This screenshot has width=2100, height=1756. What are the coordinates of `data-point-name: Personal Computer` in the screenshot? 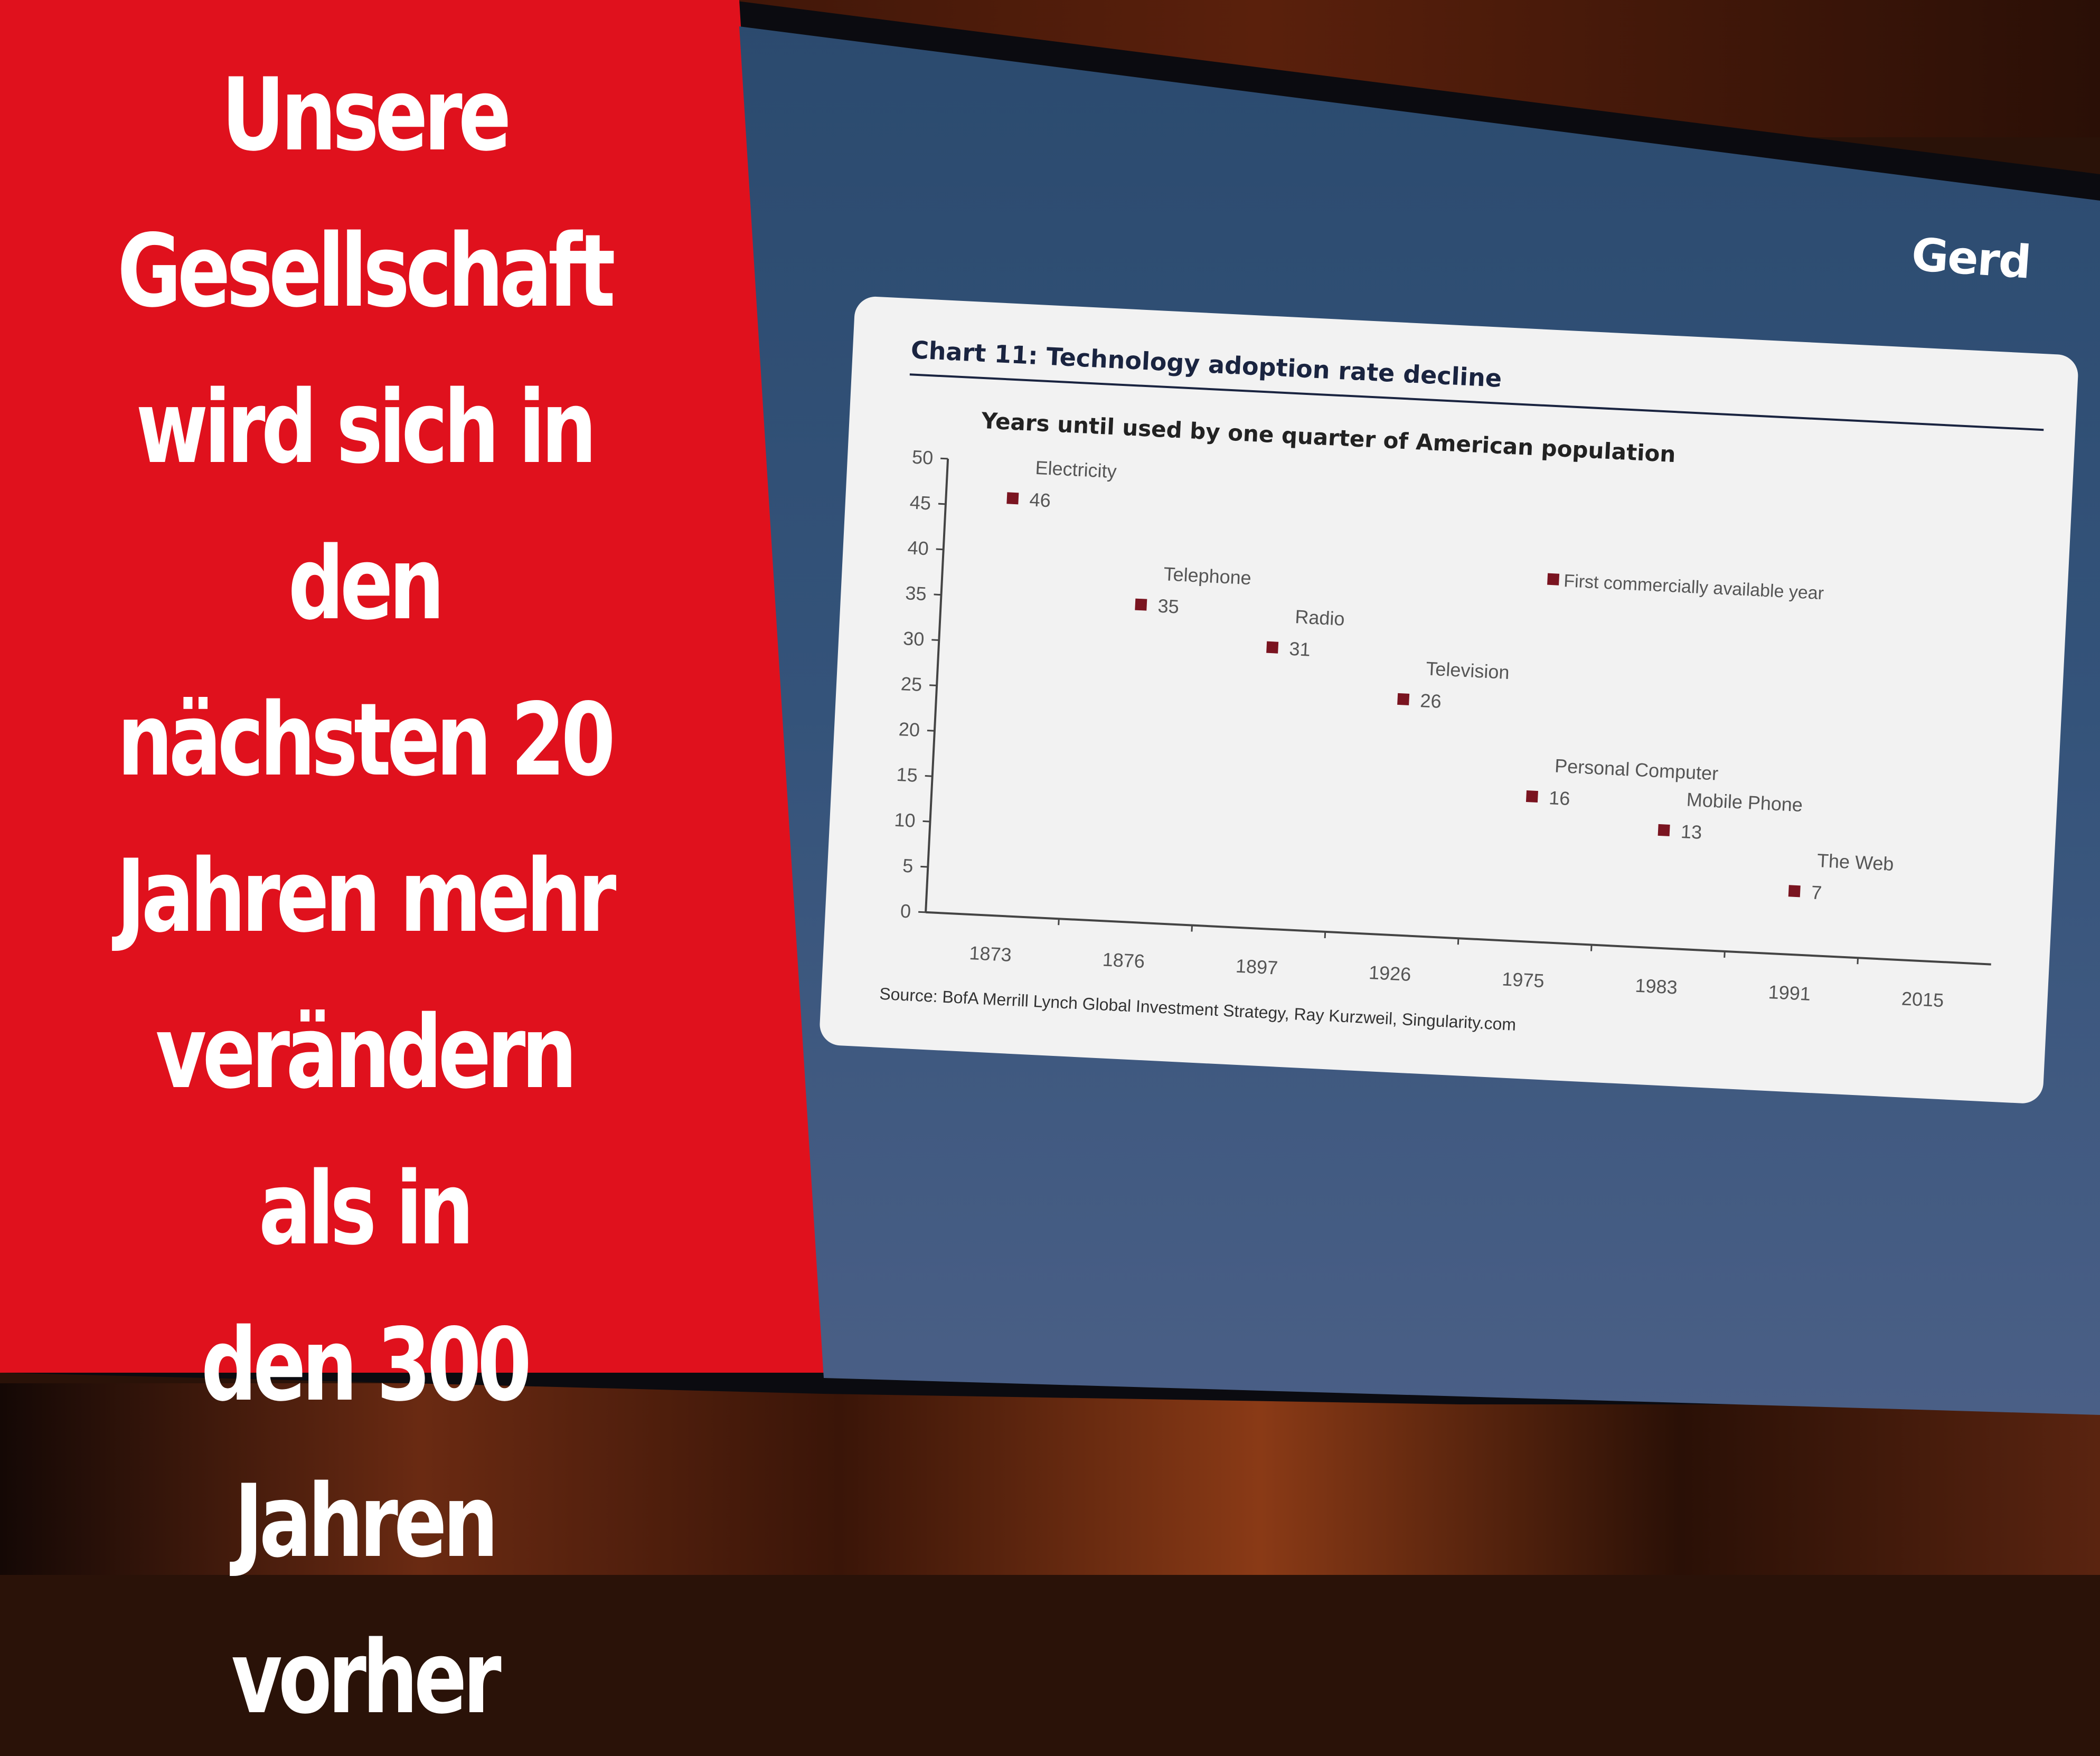 It's located at (1636, 770).